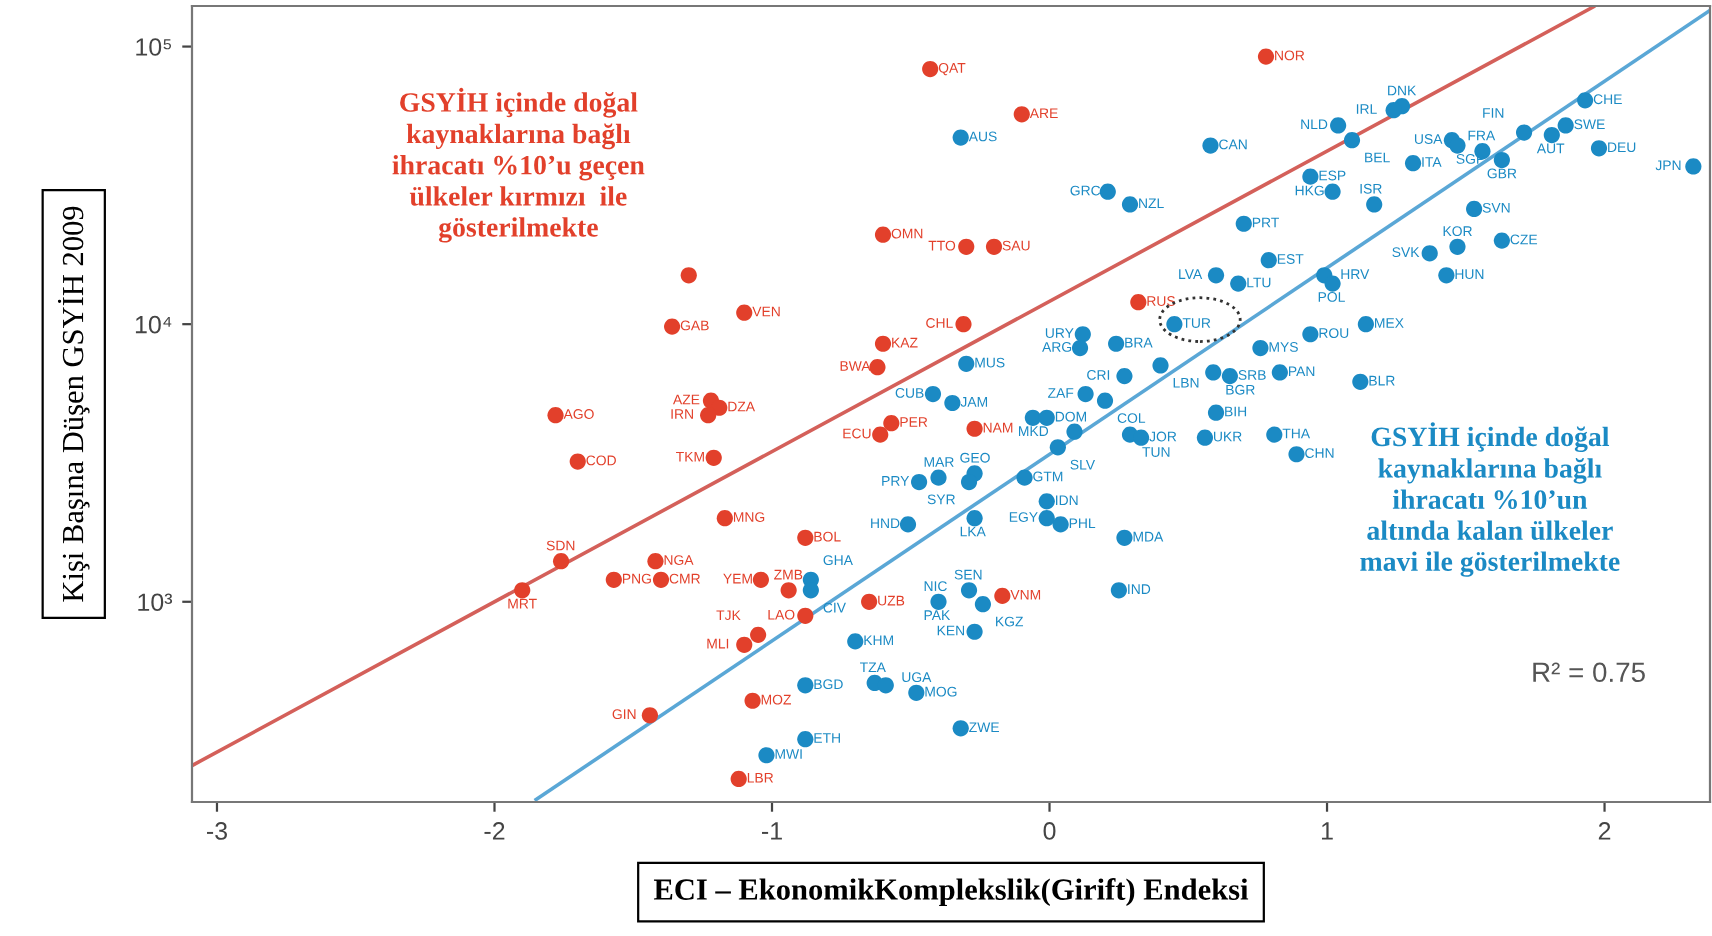 The height and width of the screenshot is (936, 1712). Describe the element at coordinates (153, 324) in the screenshot. I see `y-tick-label: 10⁴` at that location.